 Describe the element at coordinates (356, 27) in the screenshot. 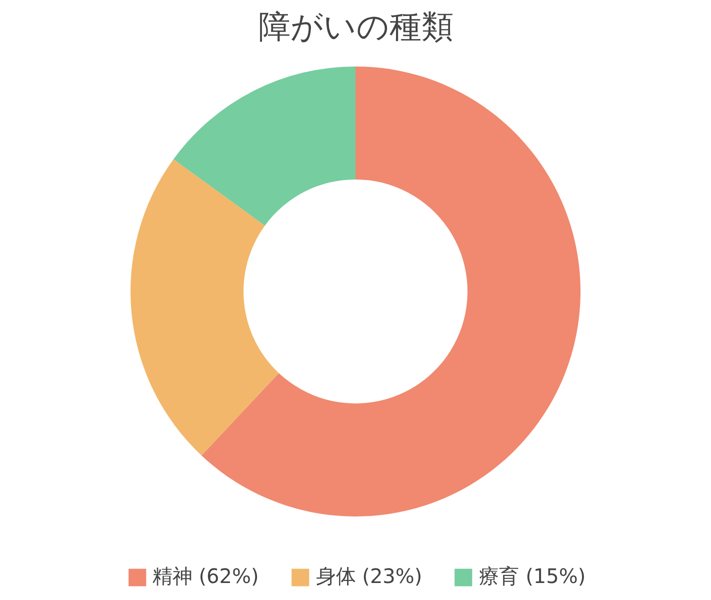

I see `chart-title: 障がいの種類` at that location.